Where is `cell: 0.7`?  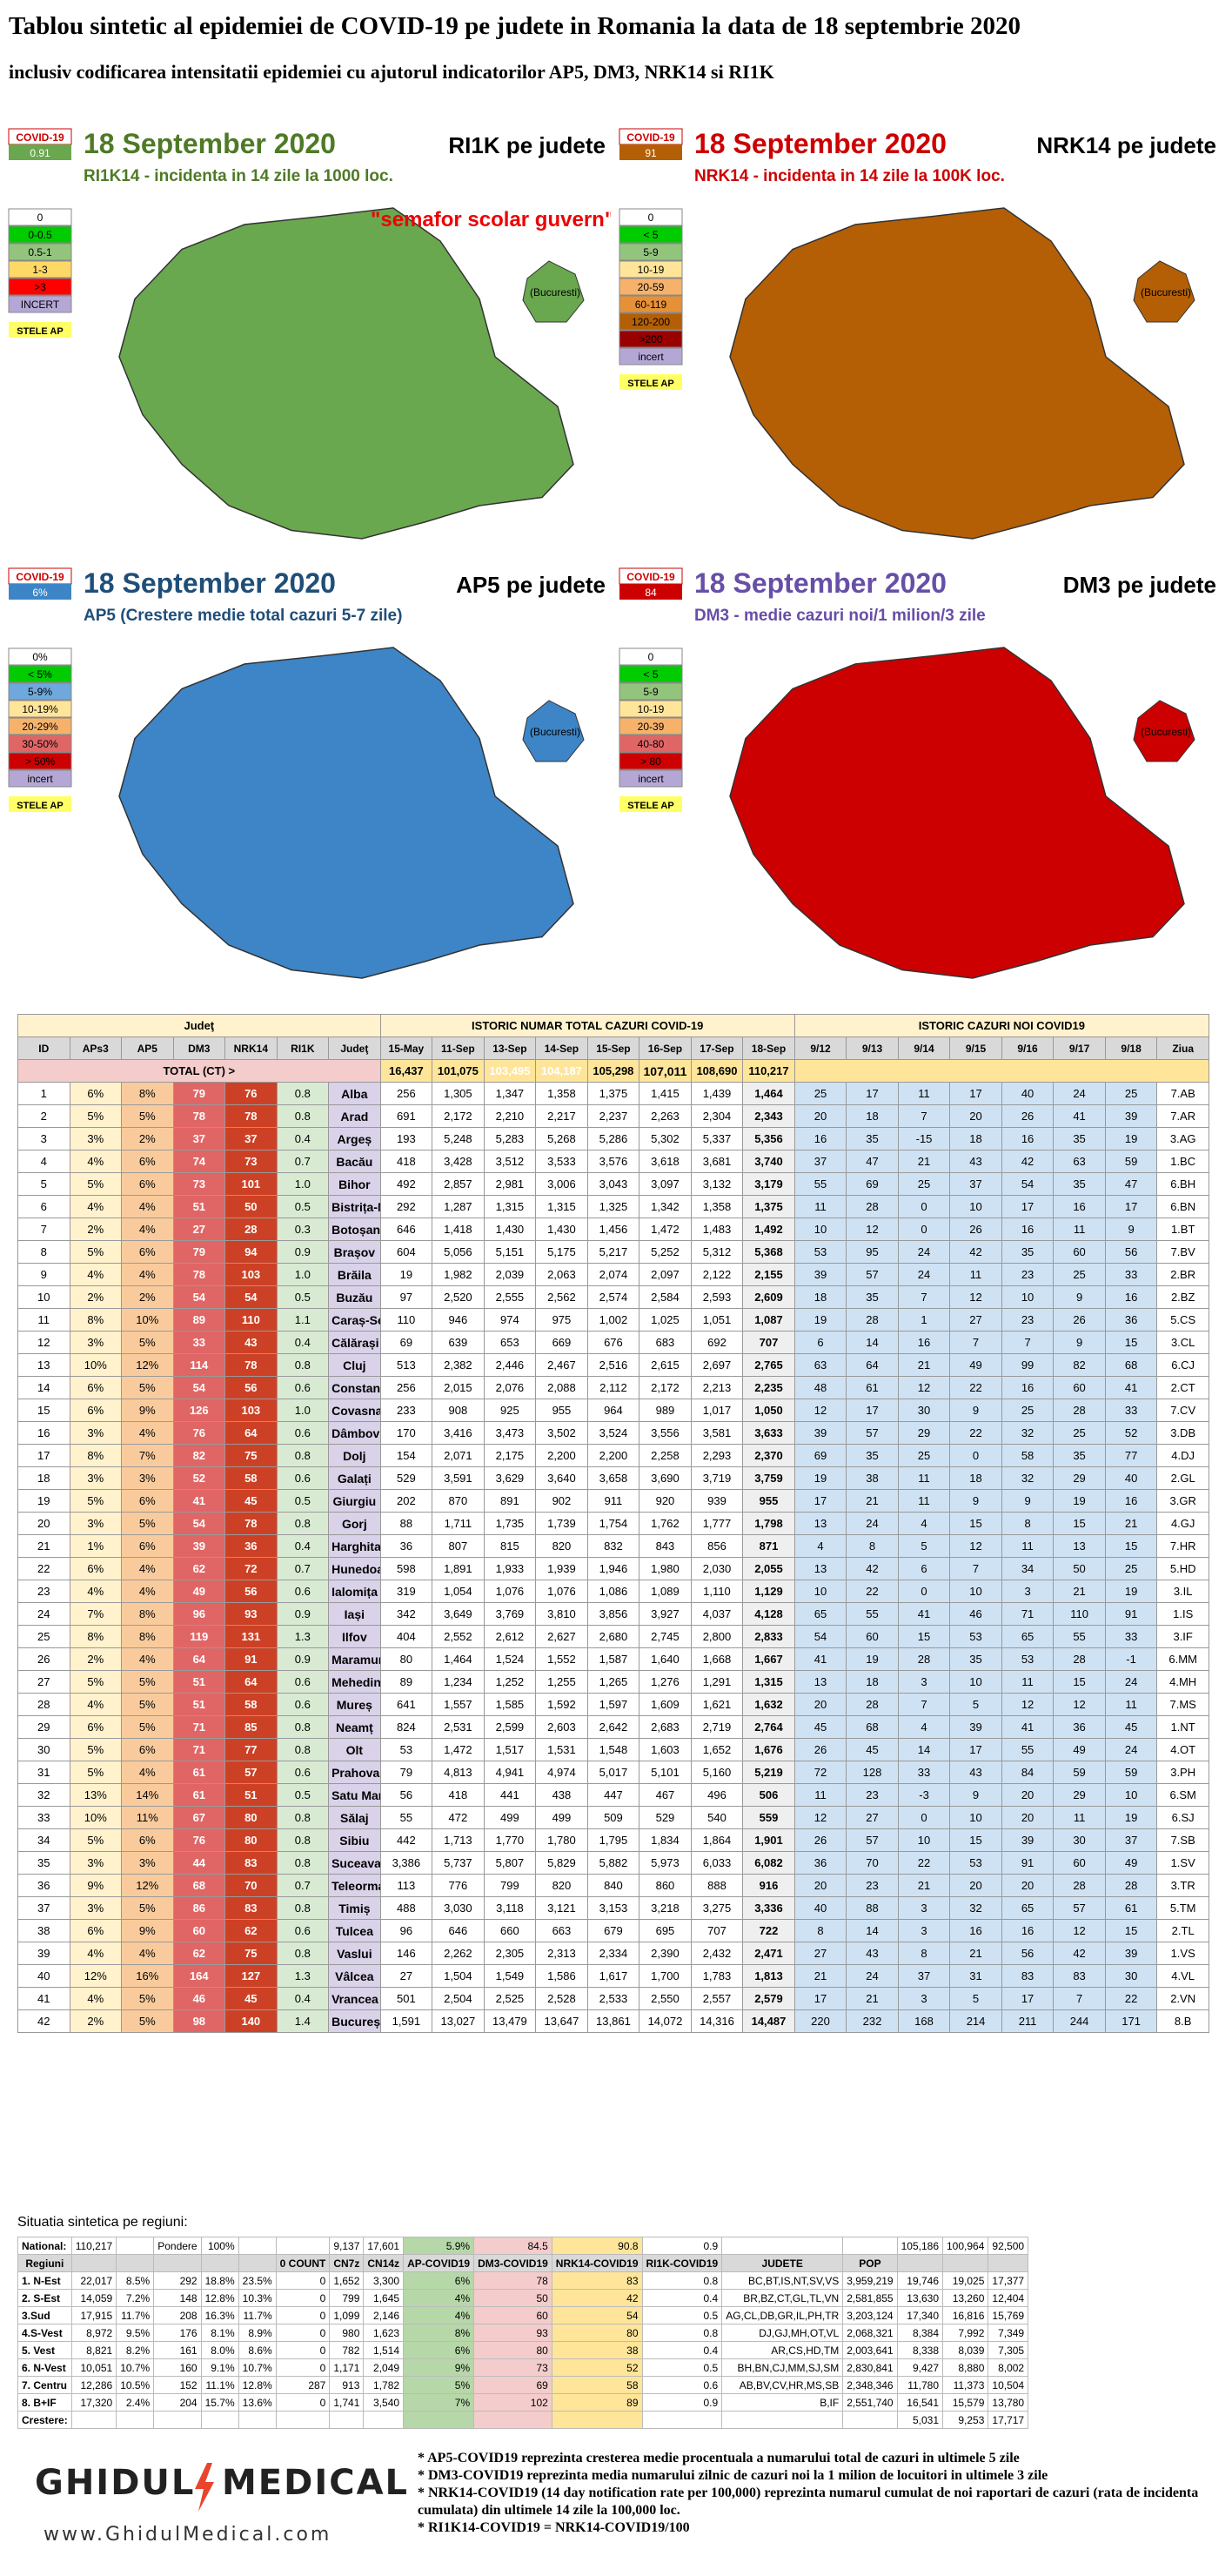
cell: 0.7 is located at coordinates (303, 1568).